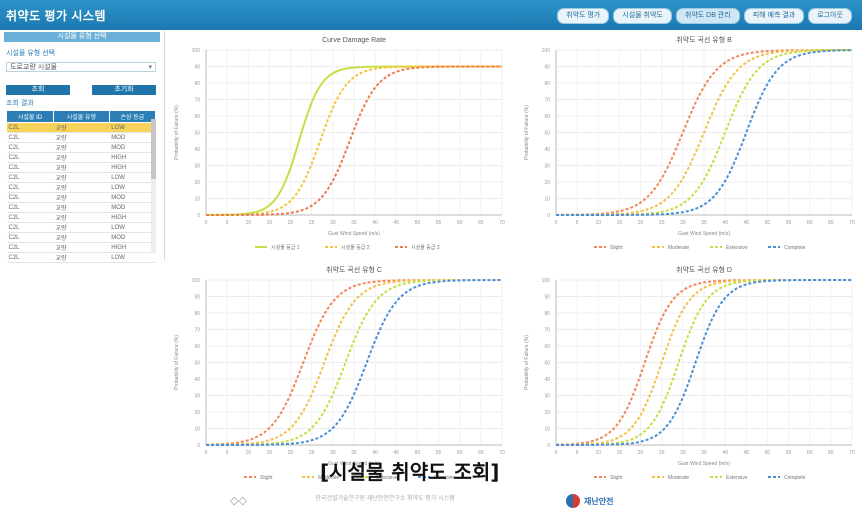  I want to click on nav-item-0: 취약도 평가, so click(583, 16).